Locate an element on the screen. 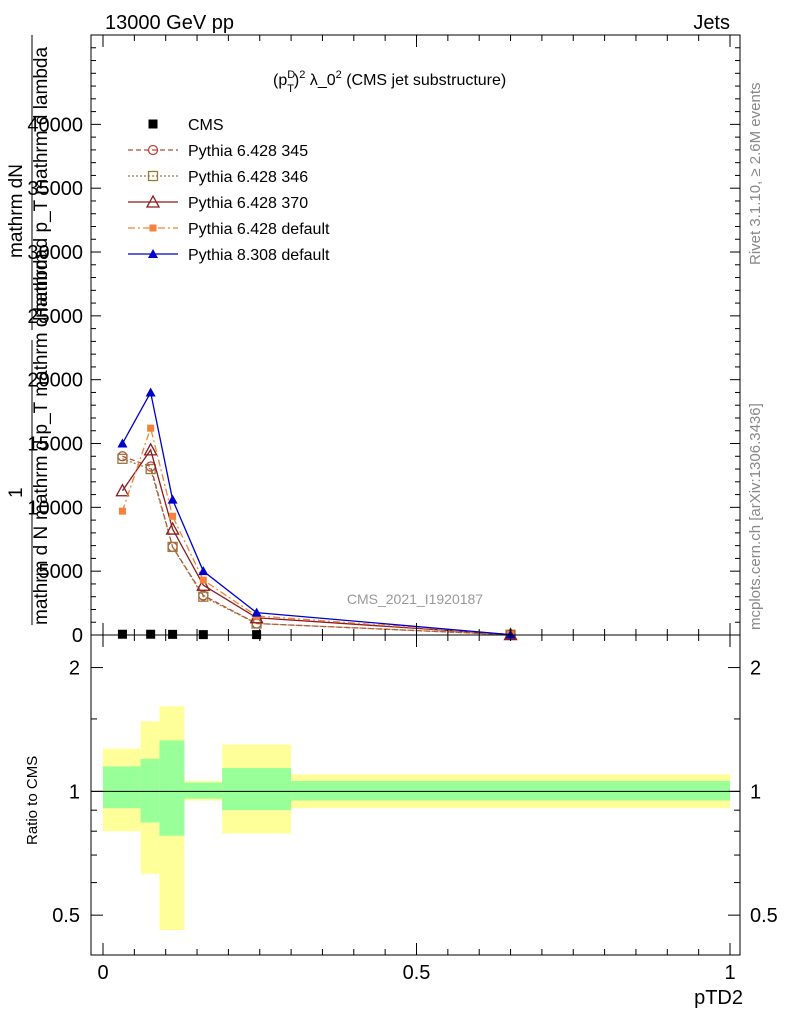  legend-label: CMS is located at coordinates (206, 125).